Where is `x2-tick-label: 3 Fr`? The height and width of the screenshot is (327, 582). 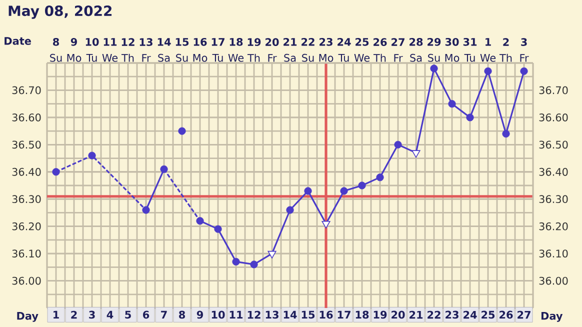
x2-tick-label: 3 Fr is located at coordinates (524, 50).